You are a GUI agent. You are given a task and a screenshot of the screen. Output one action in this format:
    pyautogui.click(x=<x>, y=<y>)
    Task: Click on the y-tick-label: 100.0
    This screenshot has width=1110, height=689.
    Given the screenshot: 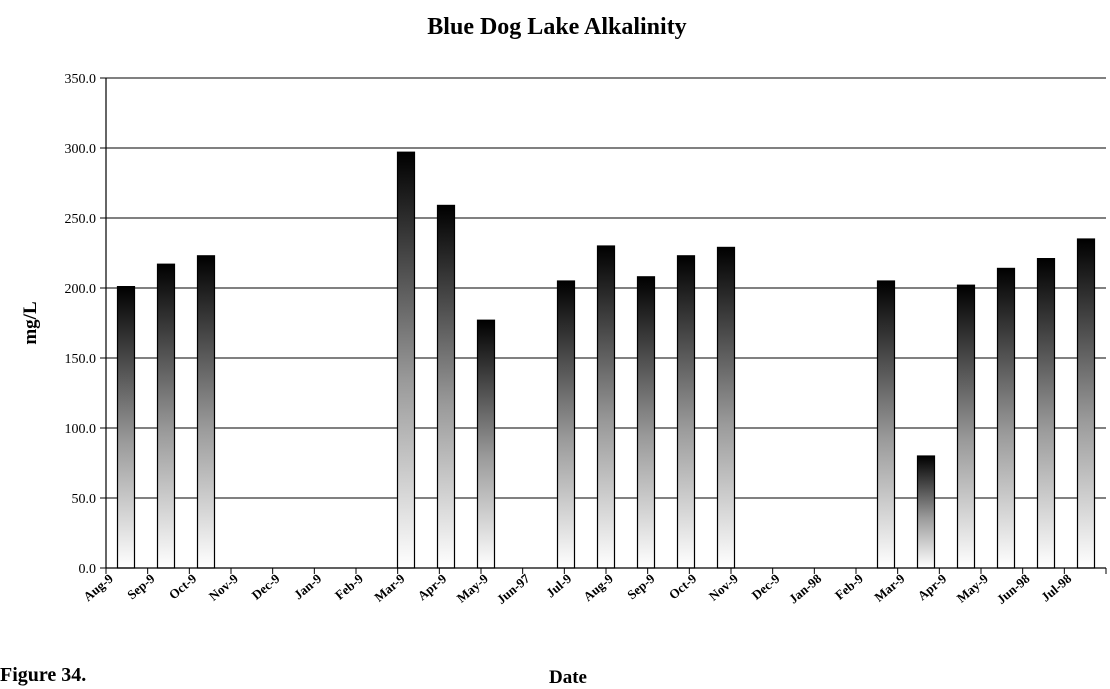 What is the action you would take?
    pyautogui.click(x=81, y=429)
    